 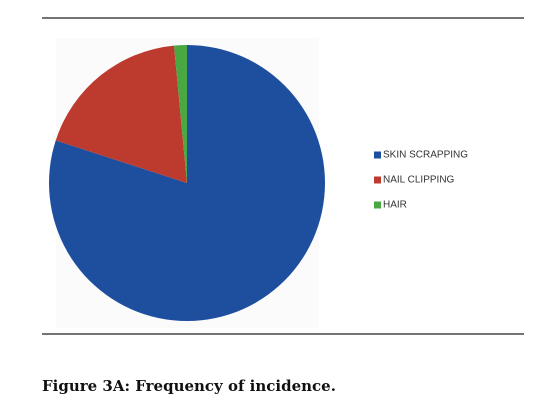 What do you see at coordinates (425, 155) in the screenshot?
I see `legend-label: SKIN SCRAPPING` at bounding box center [425, 155].